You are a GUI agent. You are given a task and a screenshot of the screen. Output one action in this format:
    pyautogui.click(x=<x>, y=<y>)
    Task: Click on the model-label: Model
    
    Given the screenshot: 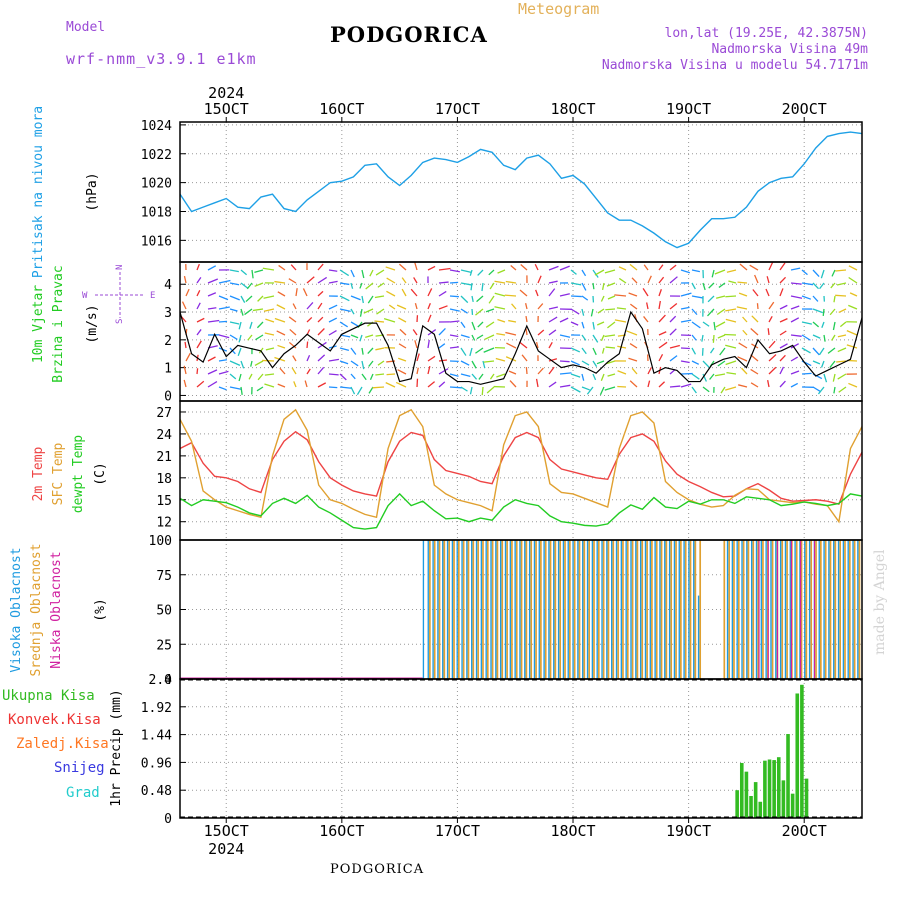 What is the action you would take?
    pyautogui.click(x=86, y=27)
    